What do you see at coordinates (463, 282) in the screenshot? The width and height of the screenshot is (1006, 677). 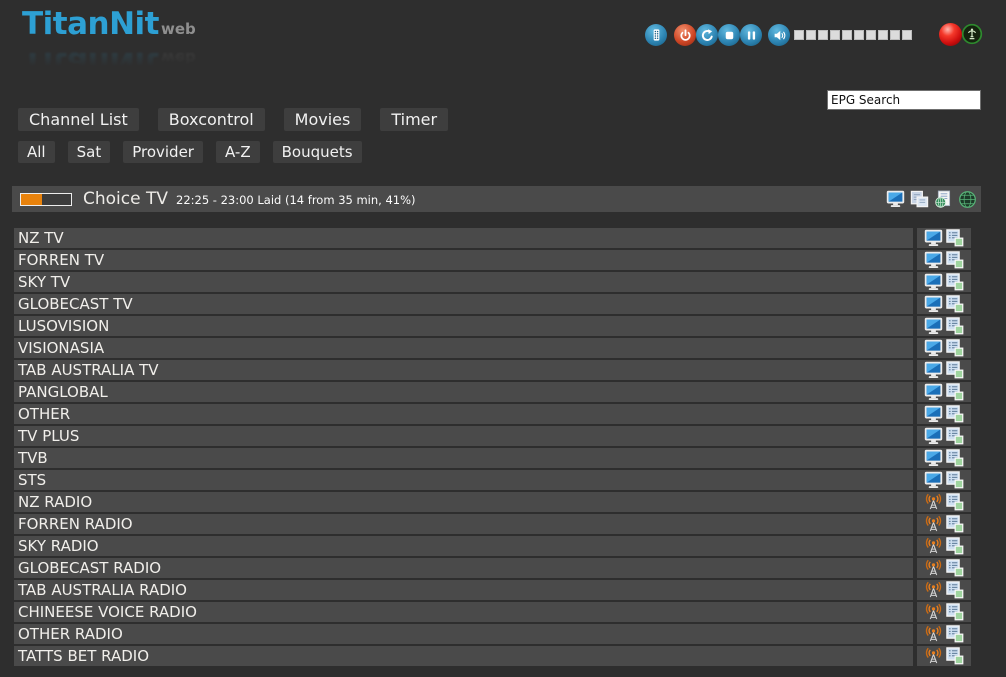 I see `channel-name-cell: SKY TV` at bounding box center [463, 282].